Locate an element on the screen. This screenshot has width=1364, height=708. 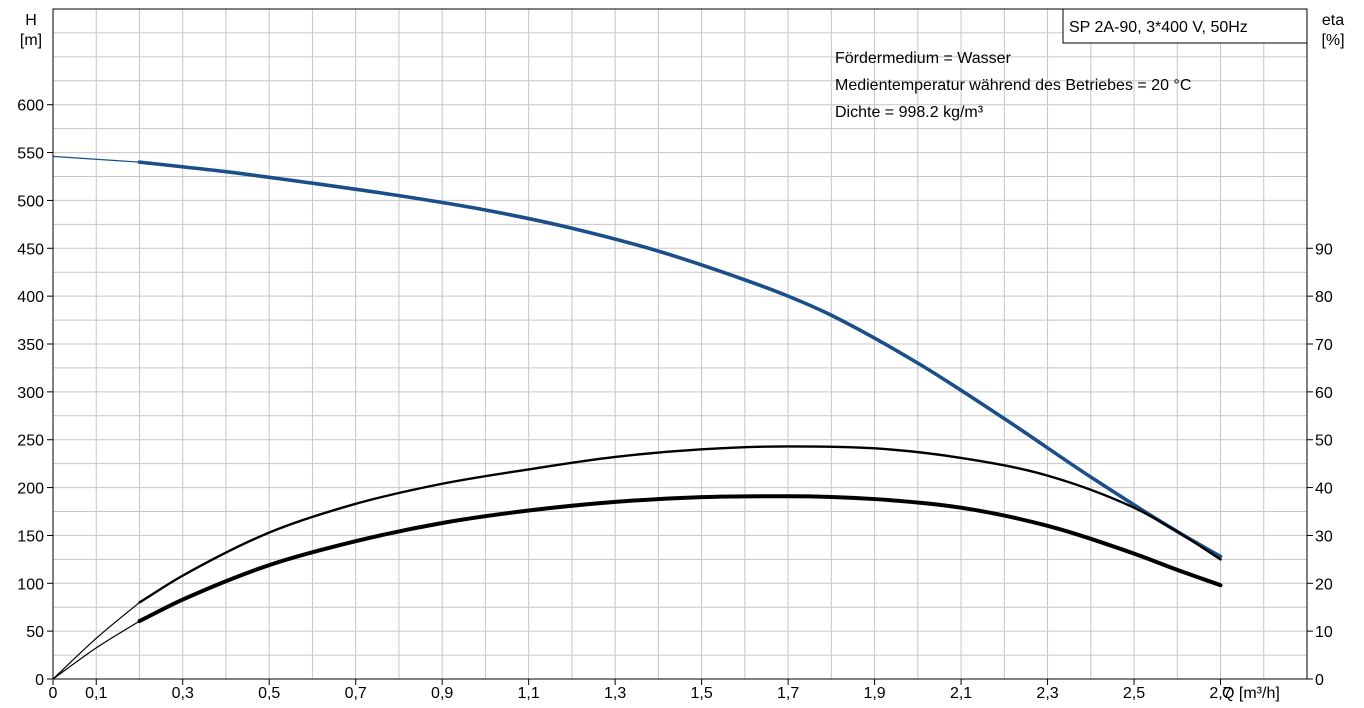
y-left-tick-label: 200 is located at coordinates (30, 489).